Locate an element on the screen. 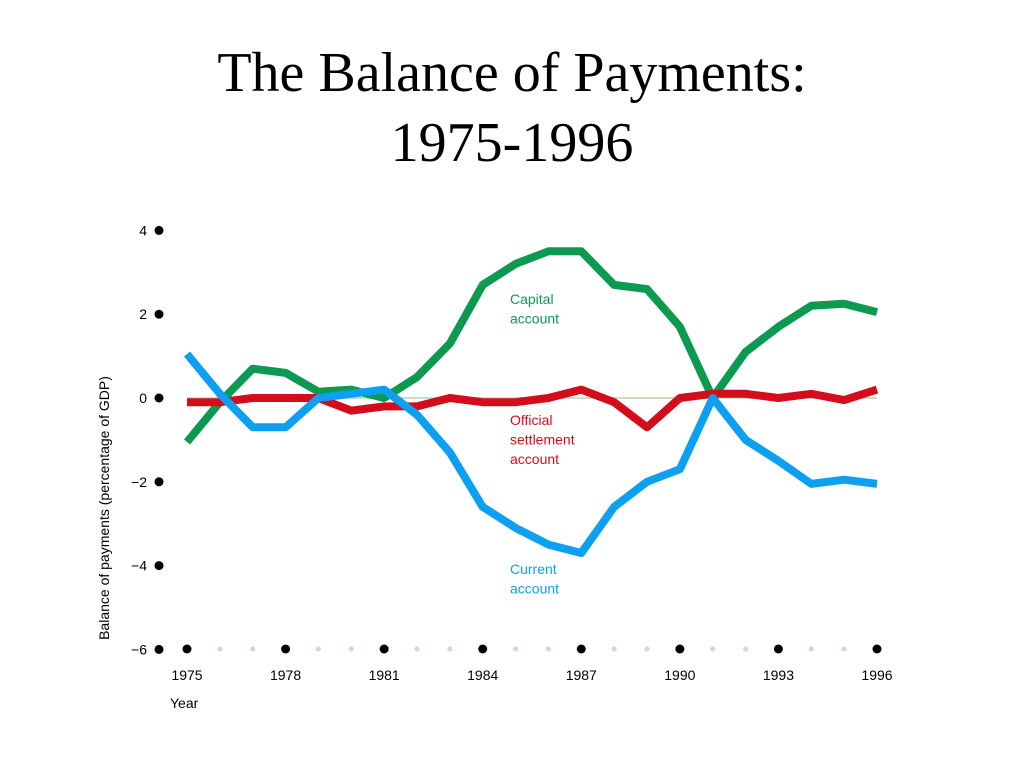 This screenshot has width=1024, height=768. series-annotation-1-line-1: settlement is located at coordinates (542, 440).